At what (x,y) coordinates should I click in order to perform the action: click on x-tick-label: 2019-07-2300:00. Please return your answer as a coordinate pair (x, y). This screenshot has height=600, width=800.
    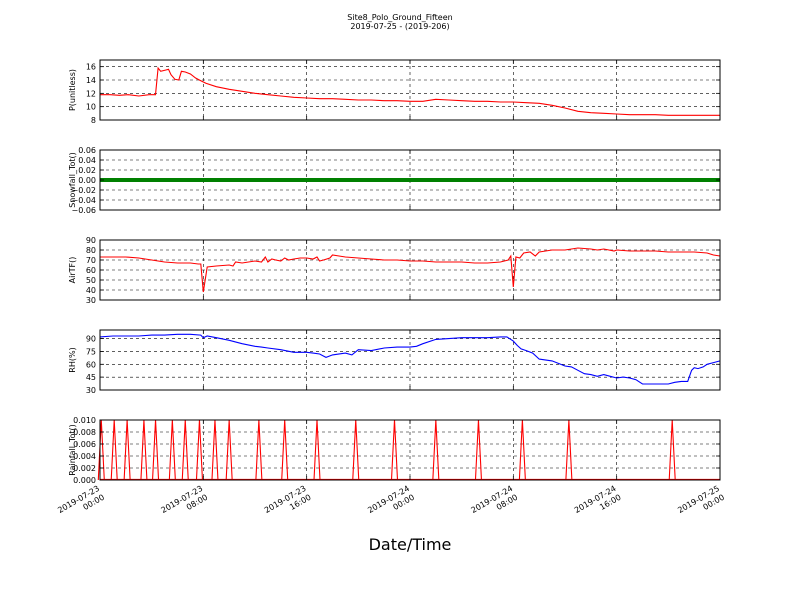
    Looking at the image, I should click on (81, 504).